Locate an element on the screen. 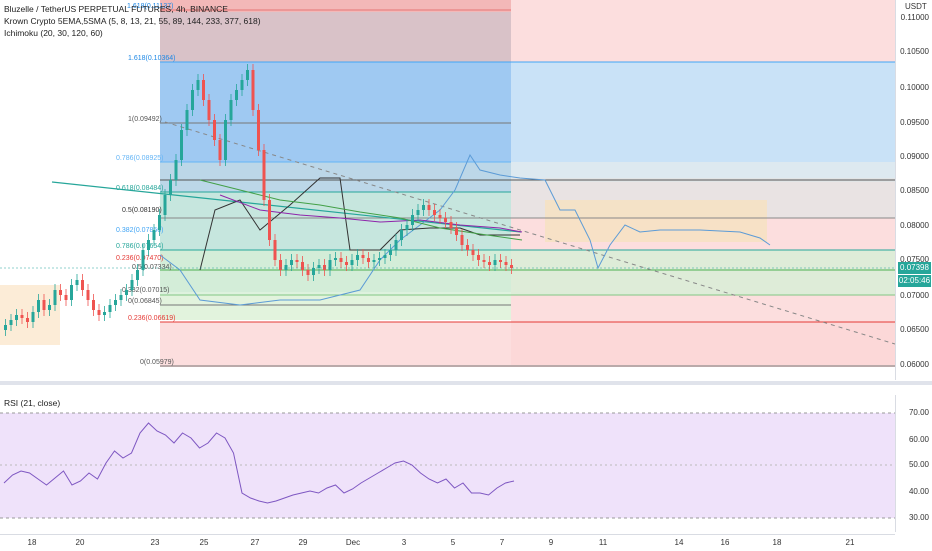  fib-zone-2-ext is located at coordinates (703, 112).